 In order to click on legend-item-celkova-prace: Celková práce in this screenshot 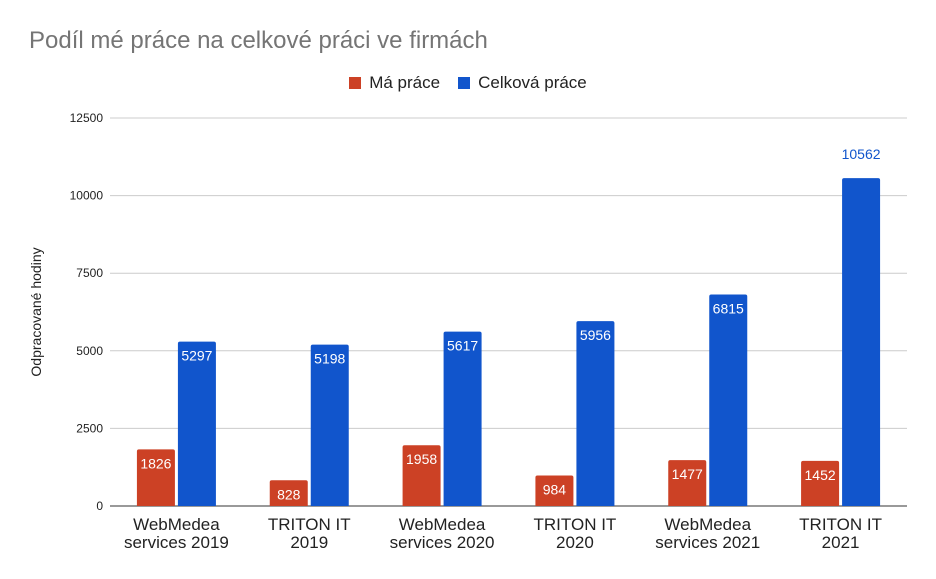, I will do `click(522, 83)`.